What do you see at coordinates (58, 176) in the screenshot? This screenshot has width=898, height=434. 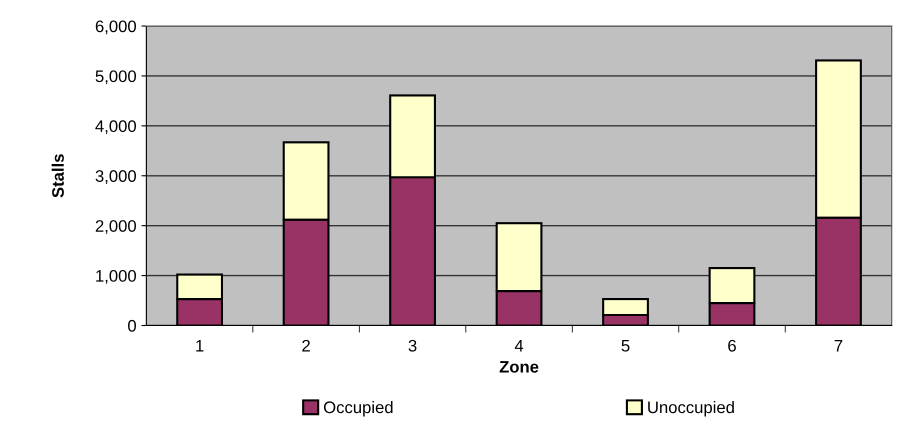 I see `y-axis-title: Stalls` at bounding box center [58, 176].